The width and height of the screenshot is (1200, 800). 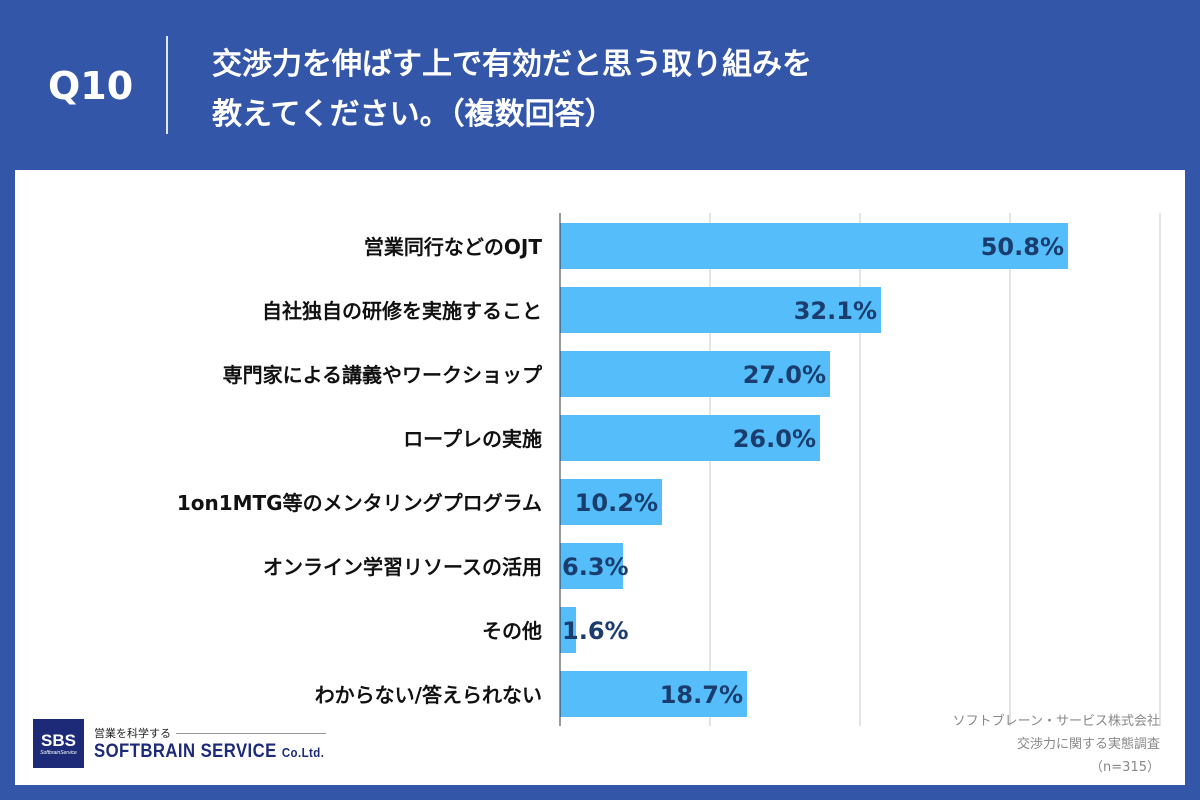 What do you see at coordinates (1125, 767) in the screenshot?
I see `sample-size: （n=315）` at bounding box center [1125, 767].